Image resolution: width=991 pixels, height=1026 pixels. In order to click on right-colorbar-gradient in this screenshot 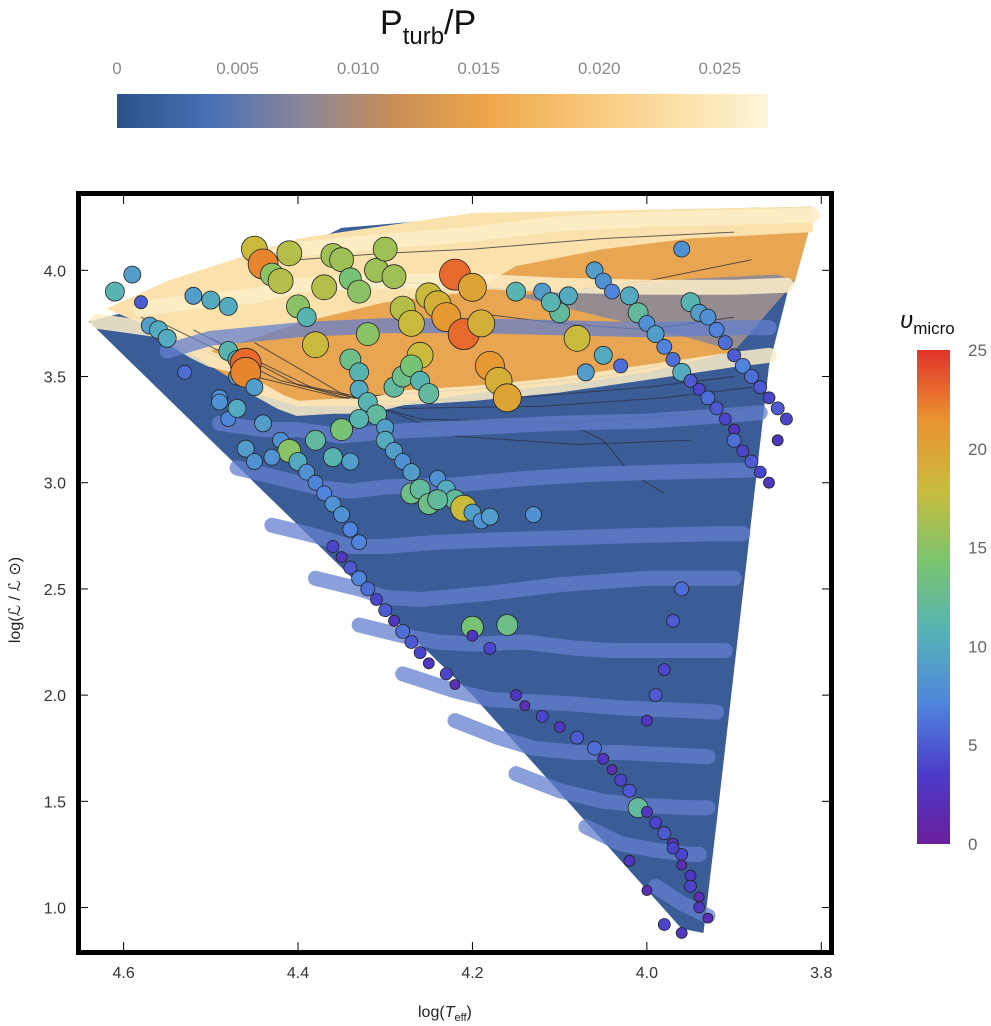, I will do `click(933, 597)`.